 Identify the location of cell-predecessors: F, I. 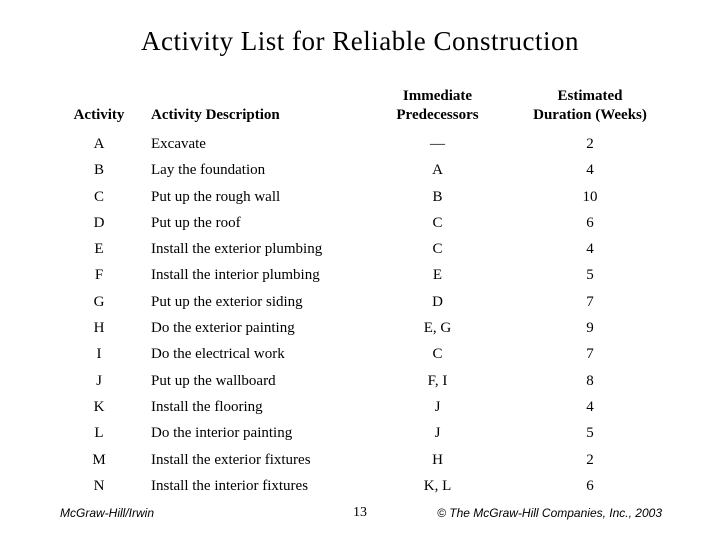
(437, 380).